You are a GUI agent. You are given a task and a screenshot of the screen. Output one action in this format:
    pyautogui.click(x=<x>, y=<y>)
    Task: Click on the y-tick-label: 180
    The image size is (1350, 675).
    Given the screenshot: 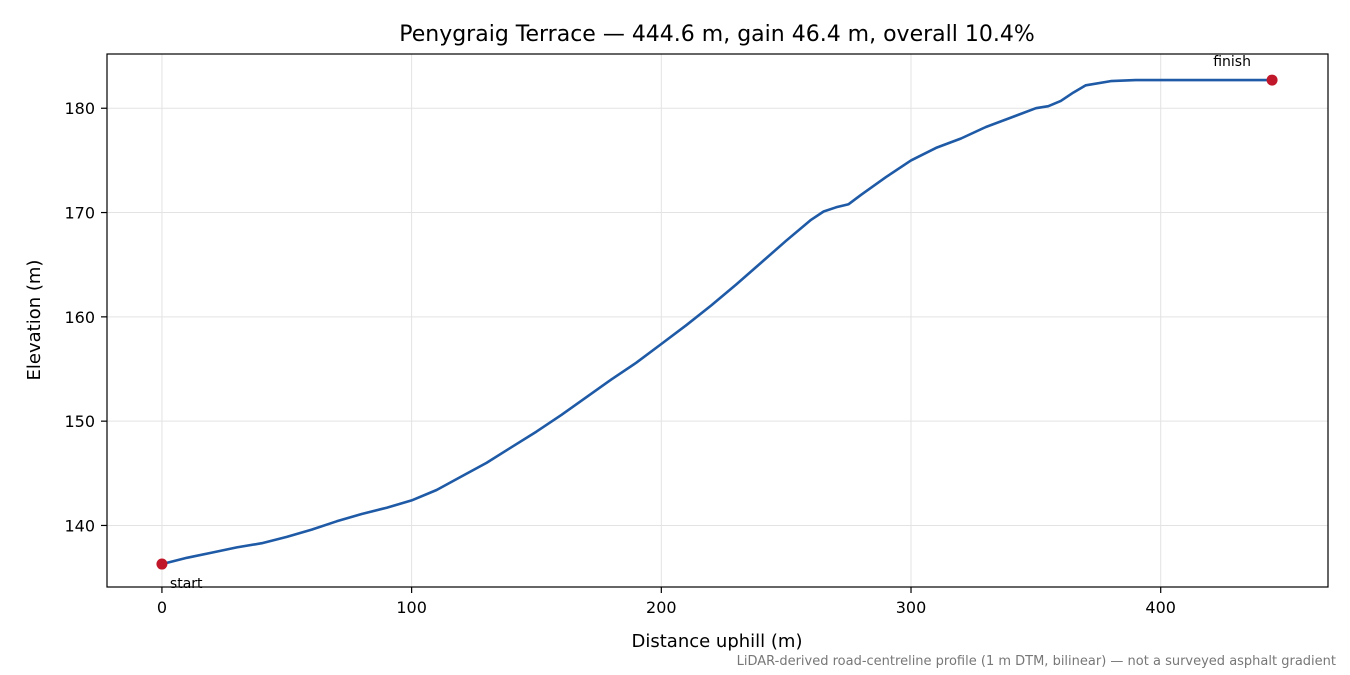 What is the action you would take?
    pyautogui.click(x=79, y=108)
    